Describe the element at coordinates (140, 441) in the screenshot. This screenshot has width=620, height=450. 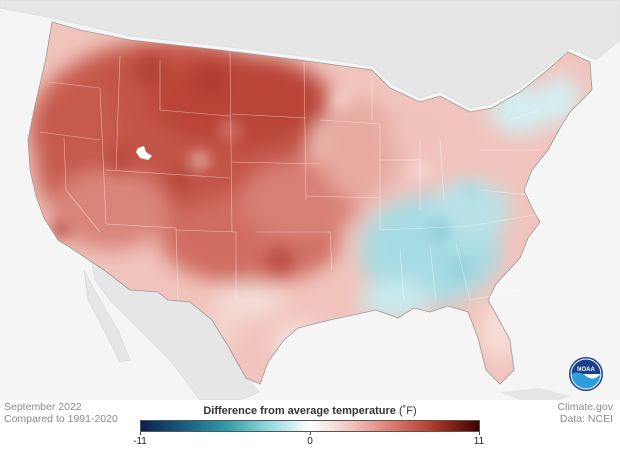
I see `tick-label-min: -11` at that location.